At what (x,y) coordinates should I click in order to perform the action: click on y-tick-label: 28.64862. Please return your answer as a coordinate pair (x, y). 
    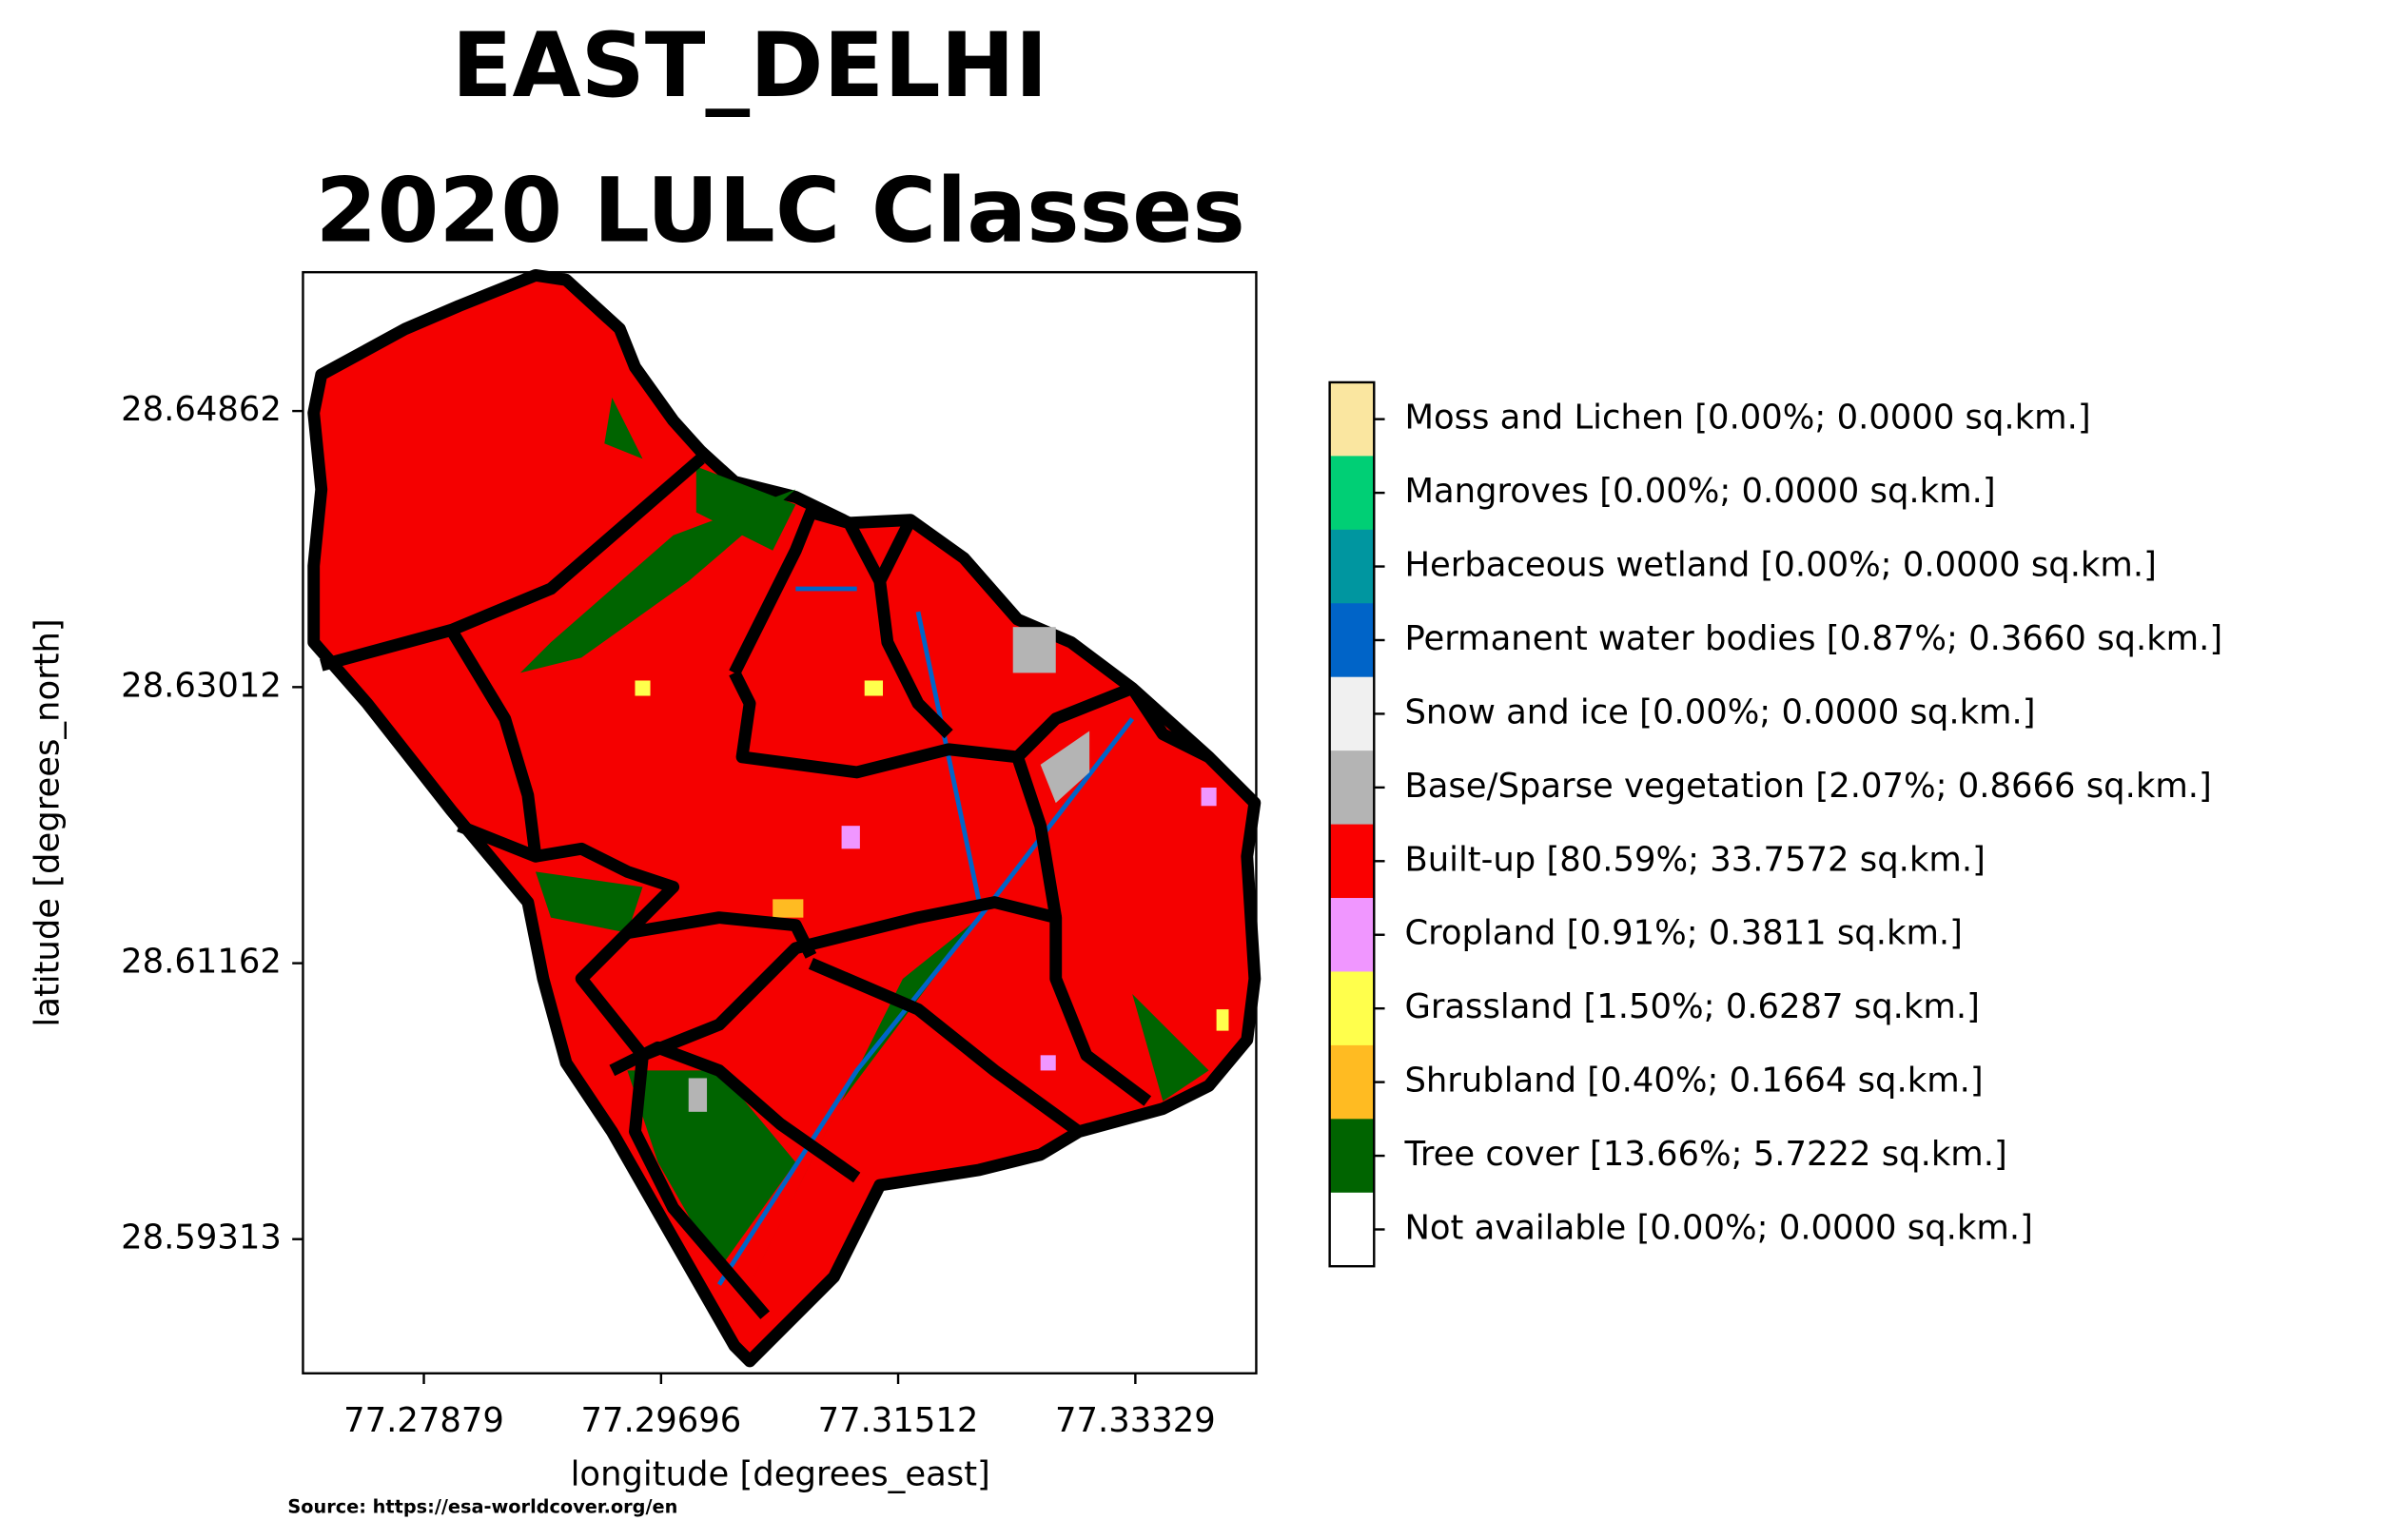
    Looking at the image, I should click on (201, 410).